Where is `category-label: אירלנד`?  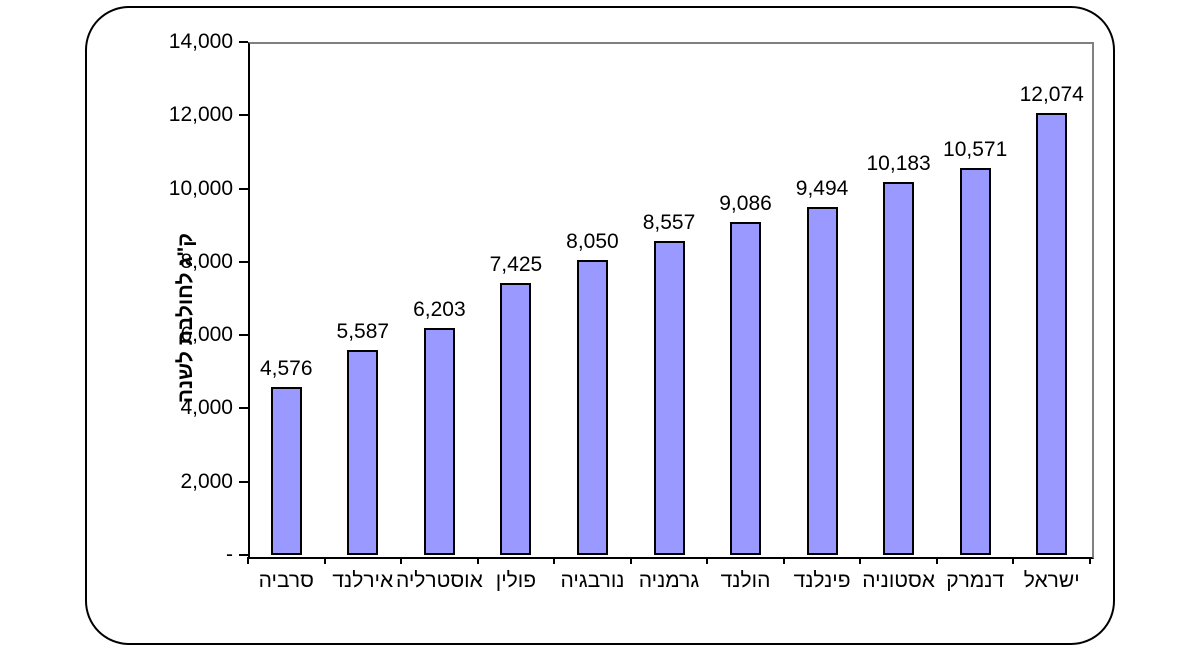
category-label: אירלנד is located at coordinates (363, 580).